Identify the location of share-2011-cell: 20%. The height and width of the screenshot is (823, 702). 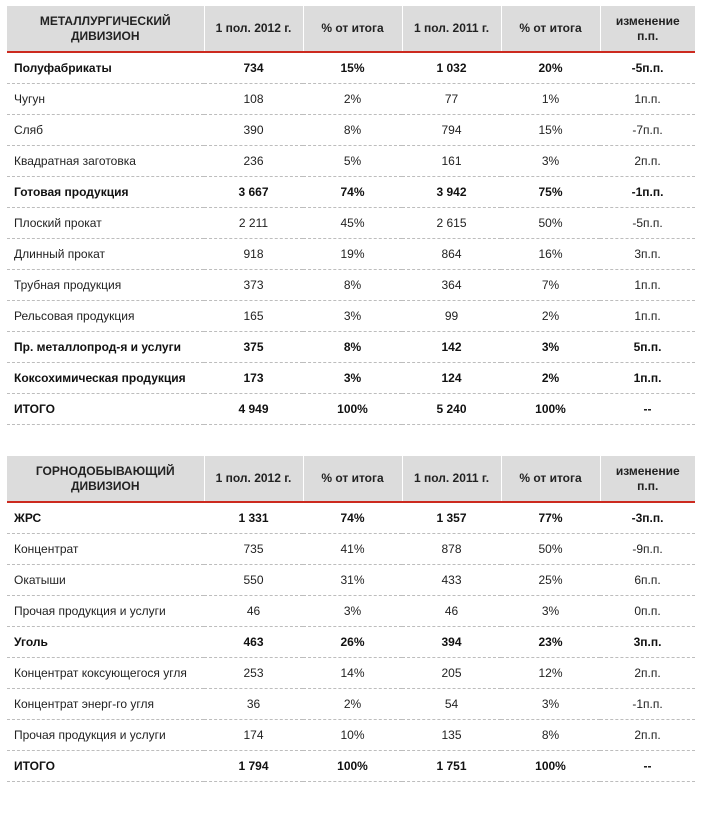
(550, 68).